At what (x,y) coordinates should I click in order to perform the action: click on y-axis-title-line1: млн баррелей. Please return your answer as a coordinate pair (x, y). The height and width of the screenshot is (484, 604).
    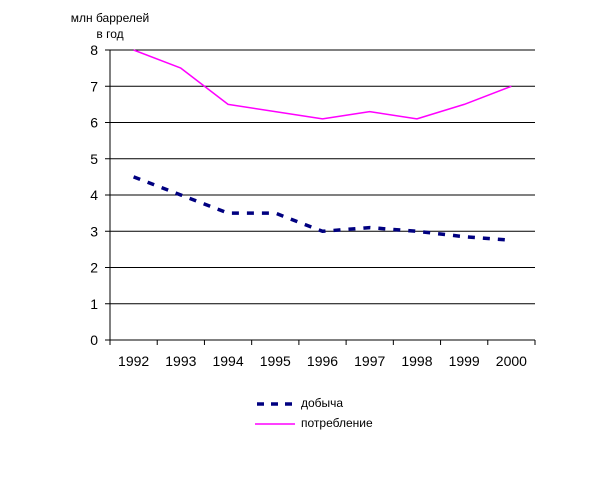
    Looking at the image, I should click on (110, 18).